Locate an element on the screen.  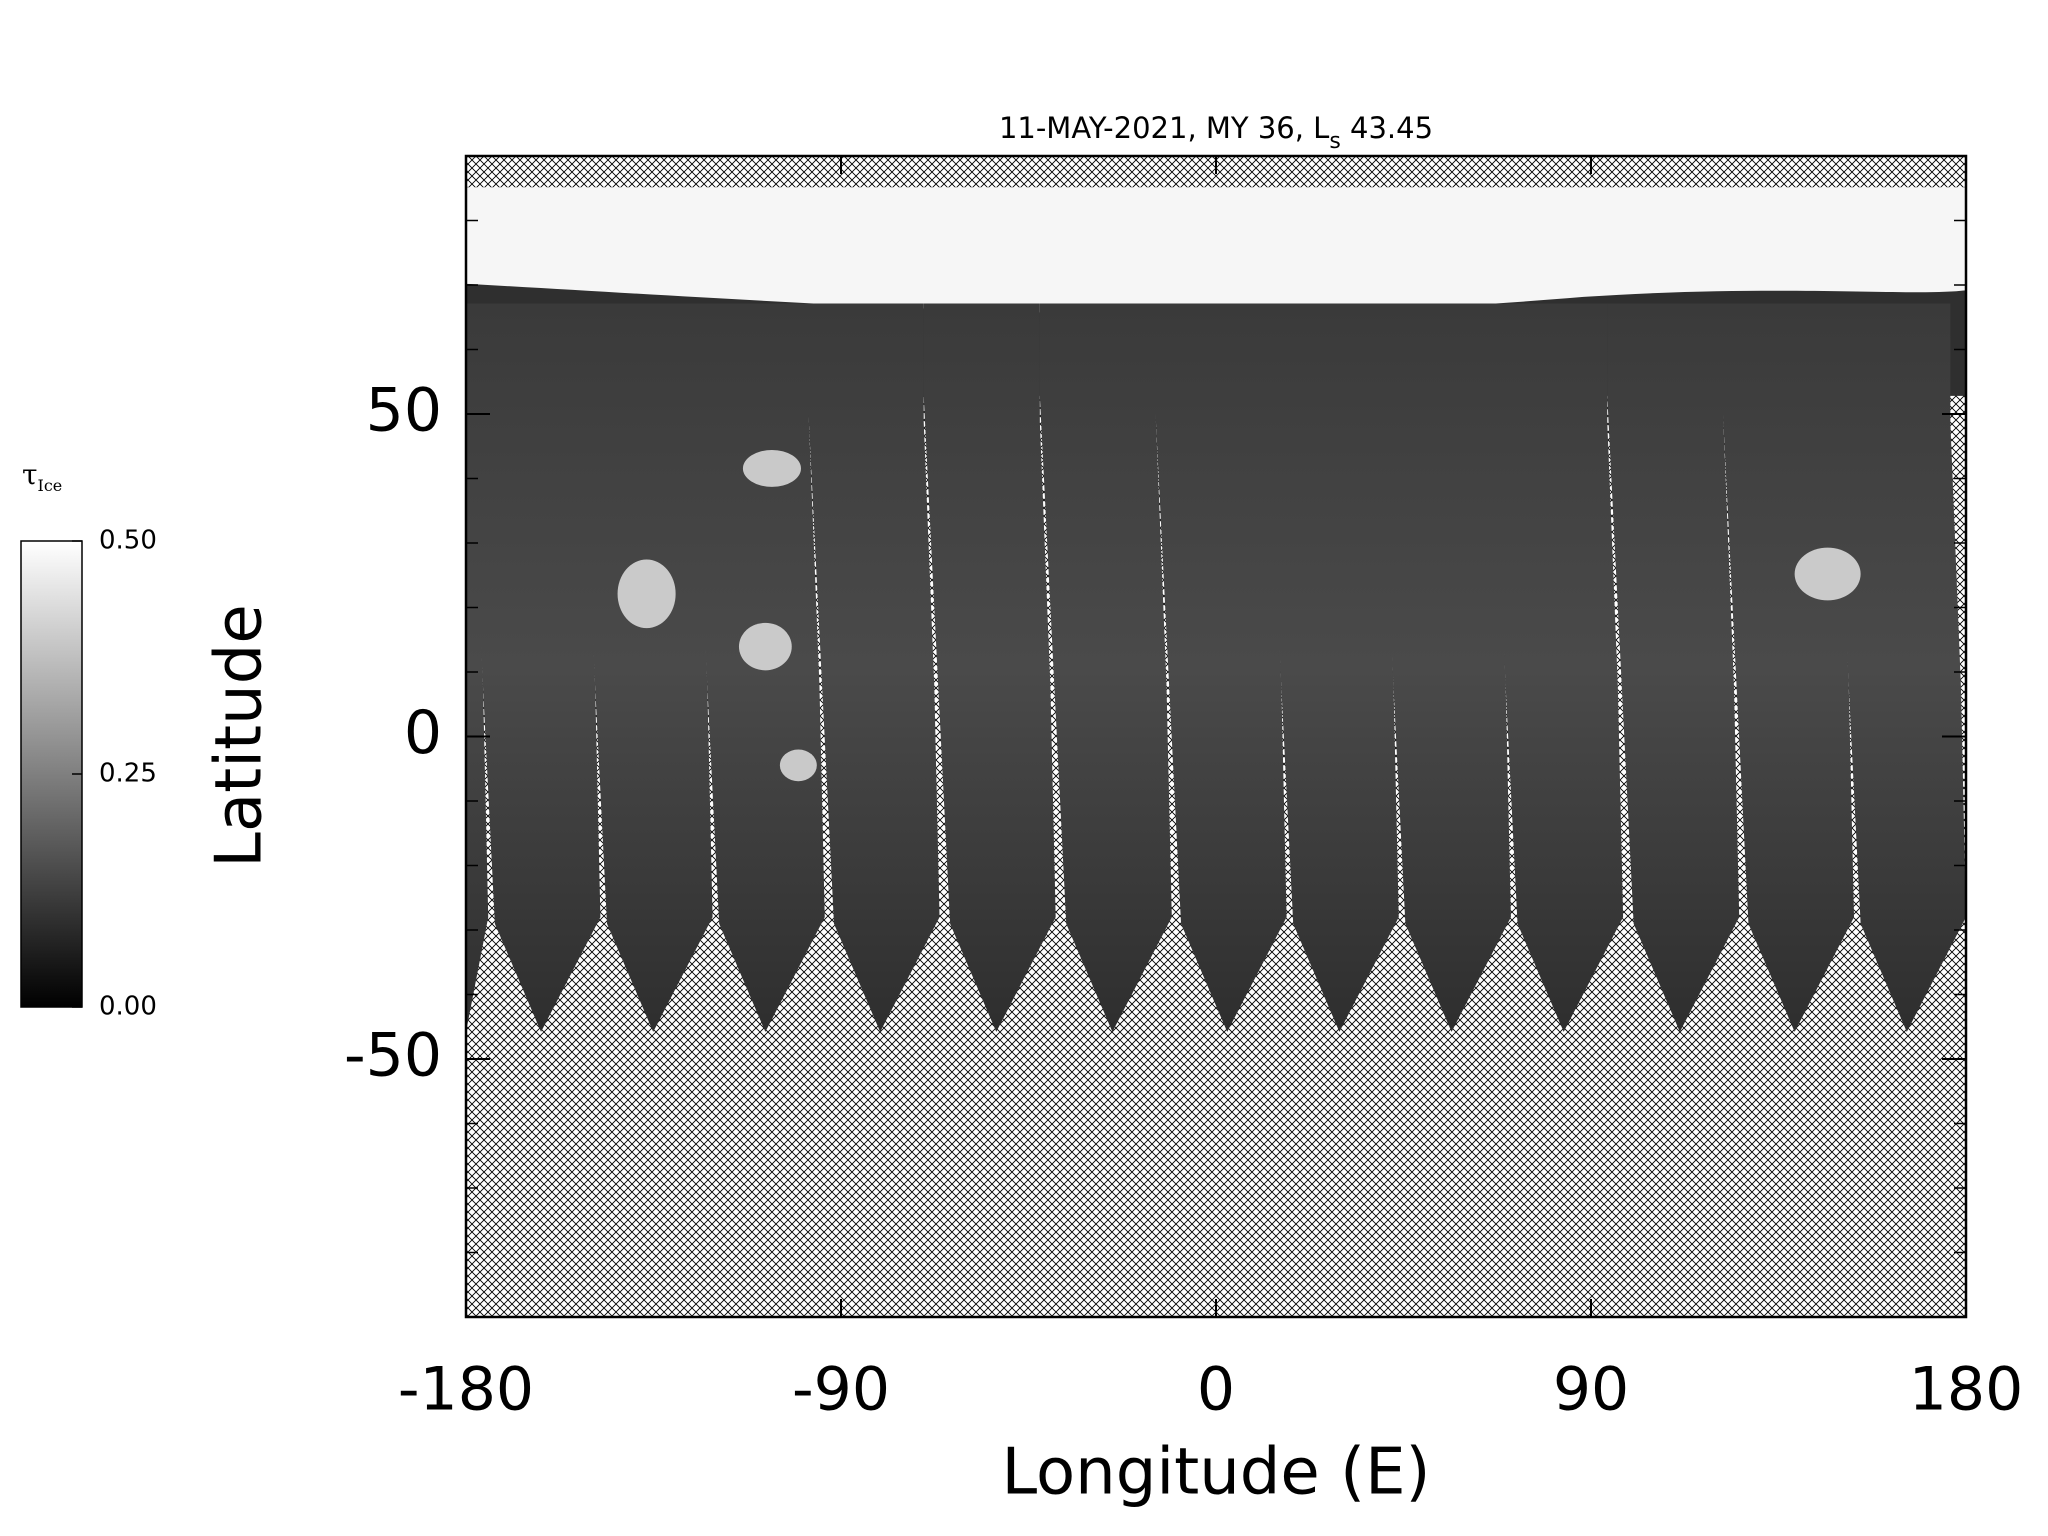
x-tick-label: -90 is located at coordinates (841, 1390).